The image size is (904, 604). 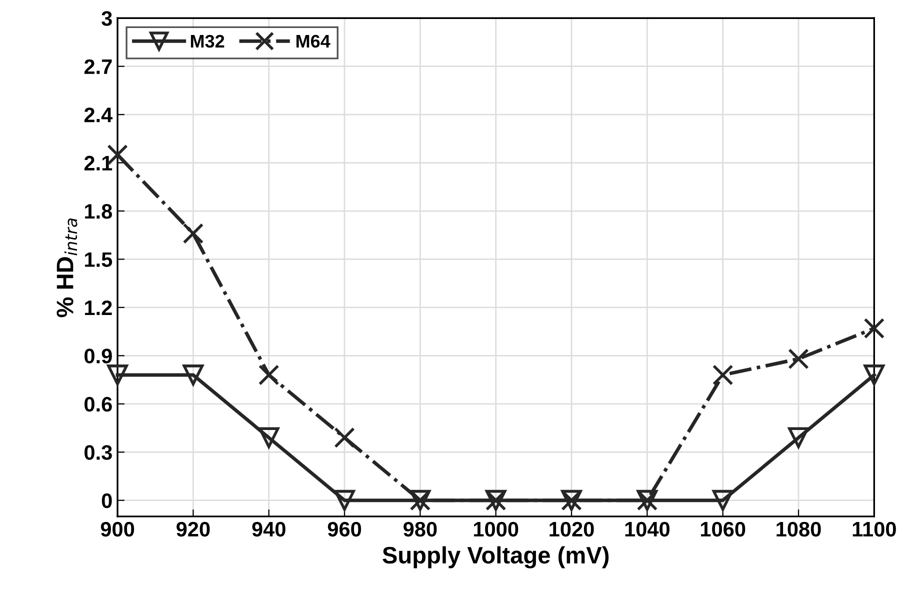 What do you see at coordinates (98, 452) in the screenshot?
I see `y-tick-label: 0.3` at bounding box center [98, 452].